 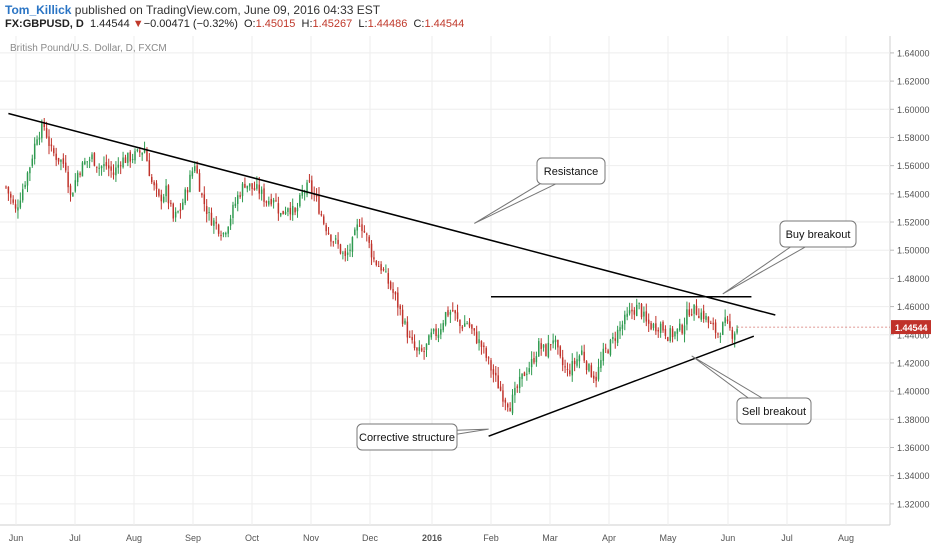 I want to click on support-trendline, so click(x=621, y=386).